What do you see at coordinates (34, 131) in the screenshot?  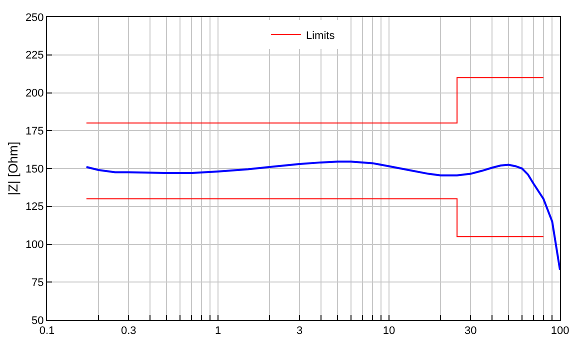 I see `y-tick-label: 175` at bounding box center [34, 131].